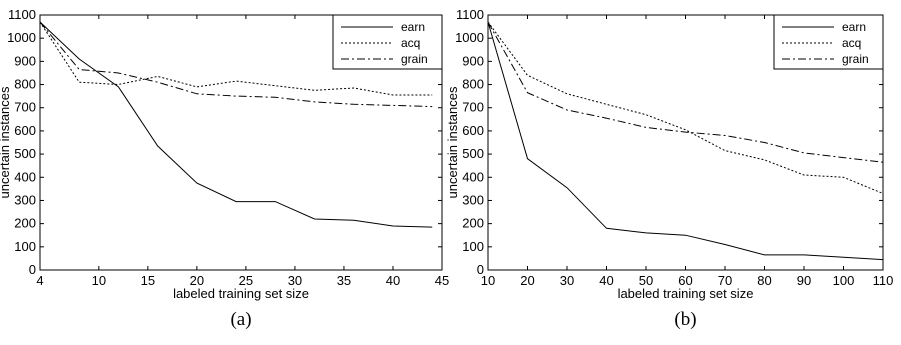 The image size is (901, 345). I want to click on panel-caption: (b), so click(685, 319).